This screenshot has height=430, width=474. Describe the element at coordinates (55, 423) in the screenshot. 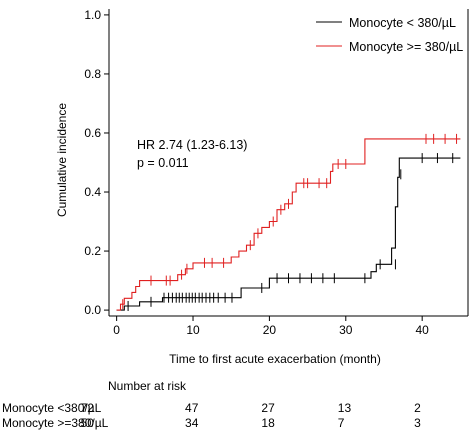

I see `risk-row-label-high: Monocyte >=380/µL` at that location.